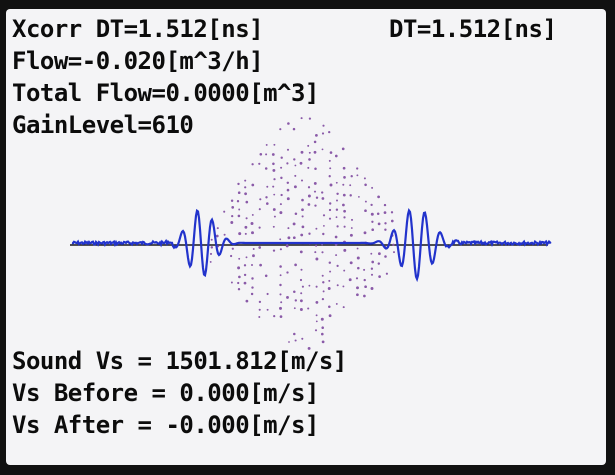 This screenshot has height=475, width=615. I want to click on ultrasonic-waveform, so click(311, 245).